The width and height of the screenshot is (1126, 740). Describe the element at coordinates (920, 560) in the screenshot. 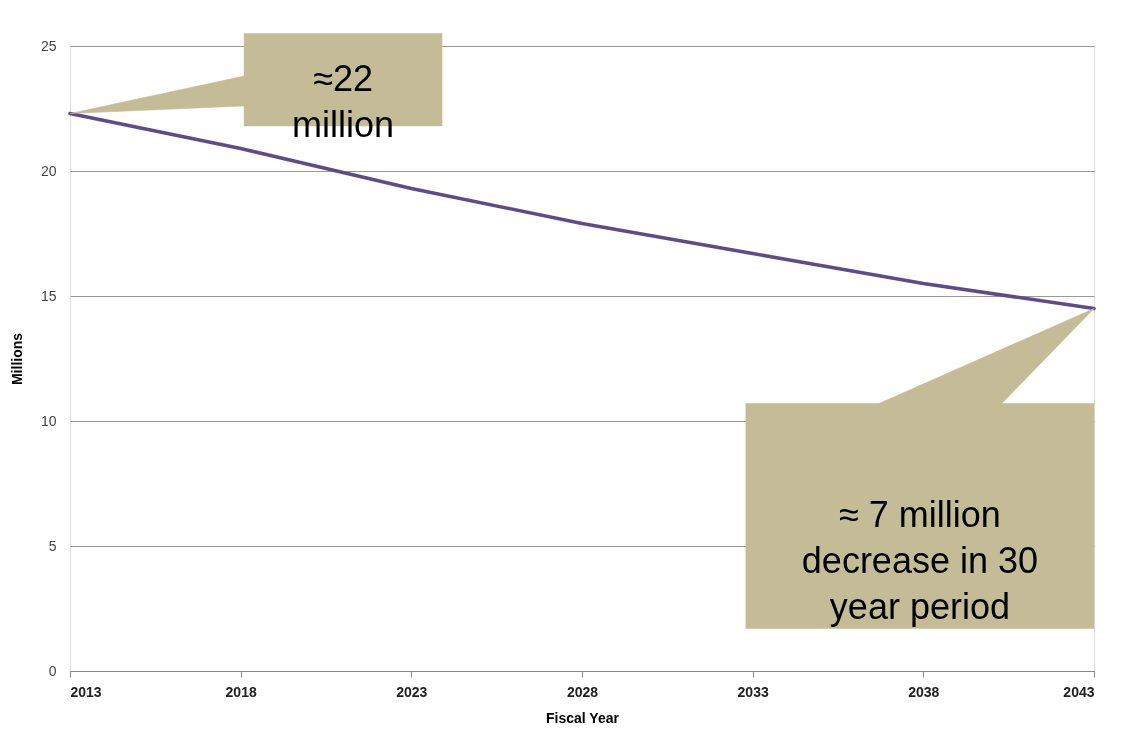

I see `annotation: ≈ 7 million decrease in 30 year period` at that location.